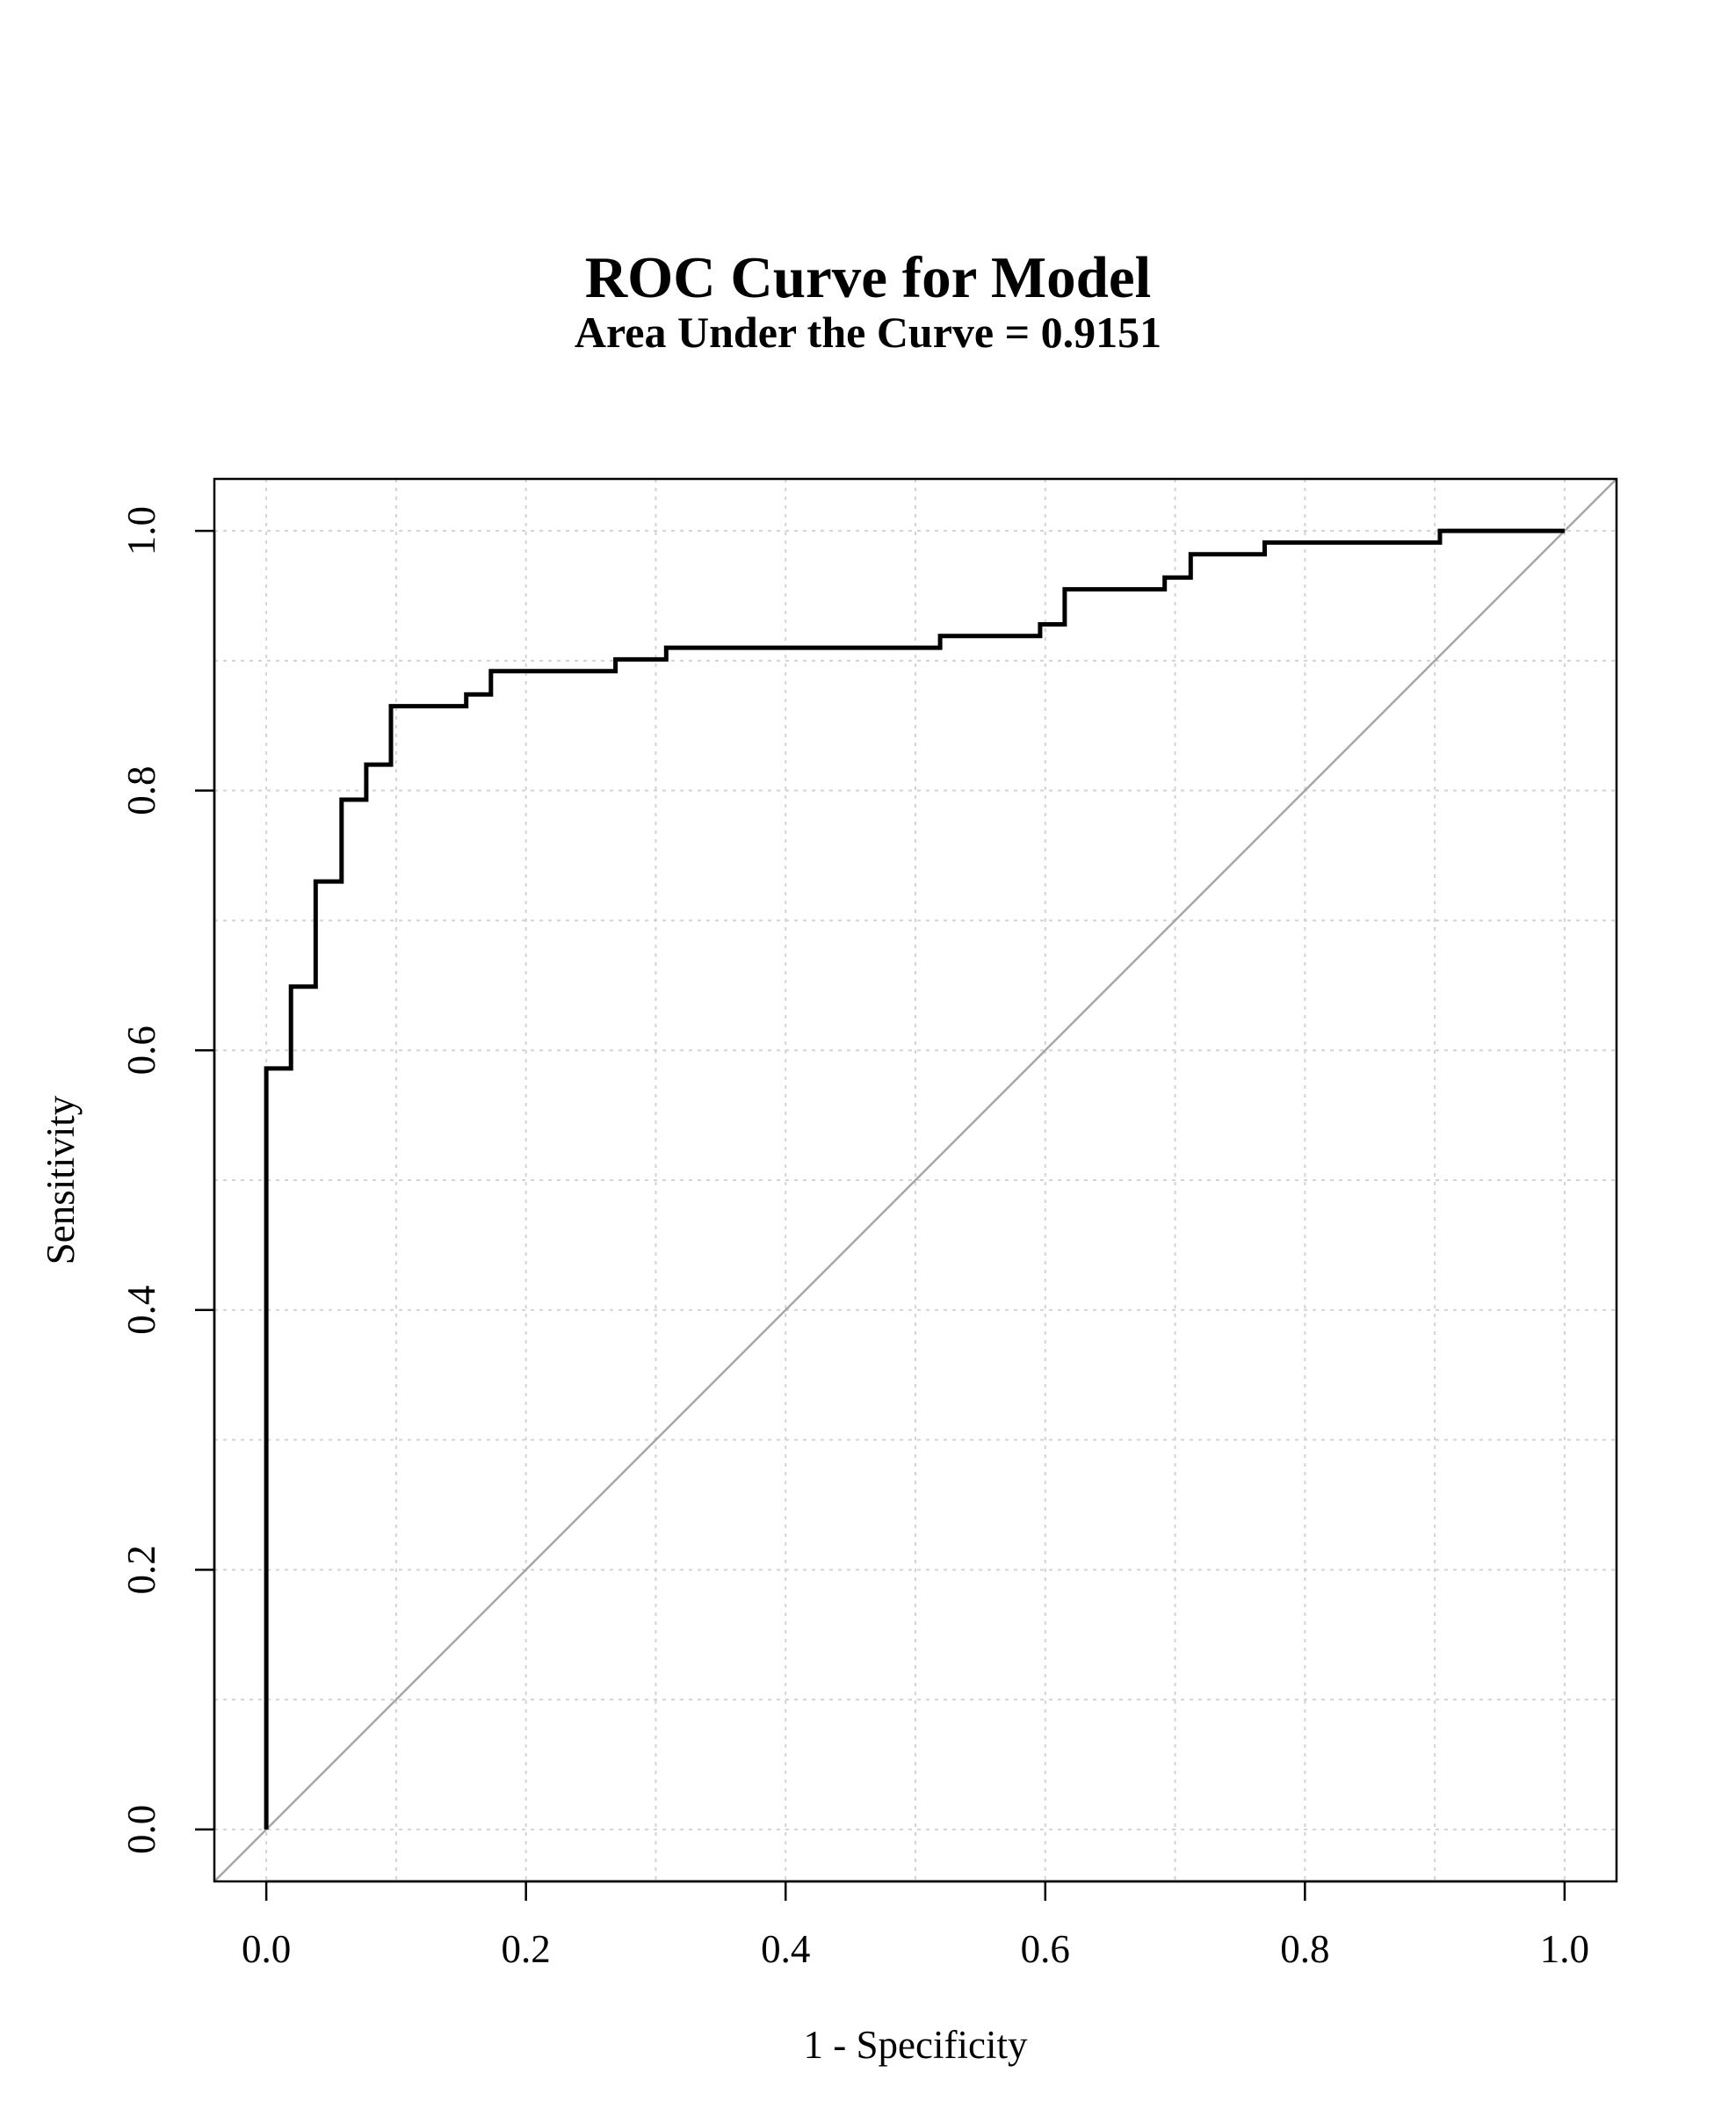 This screenshot has height=2109, width=1736. I want to click on x-tick-label: 0.6, so click(1045, 1949).